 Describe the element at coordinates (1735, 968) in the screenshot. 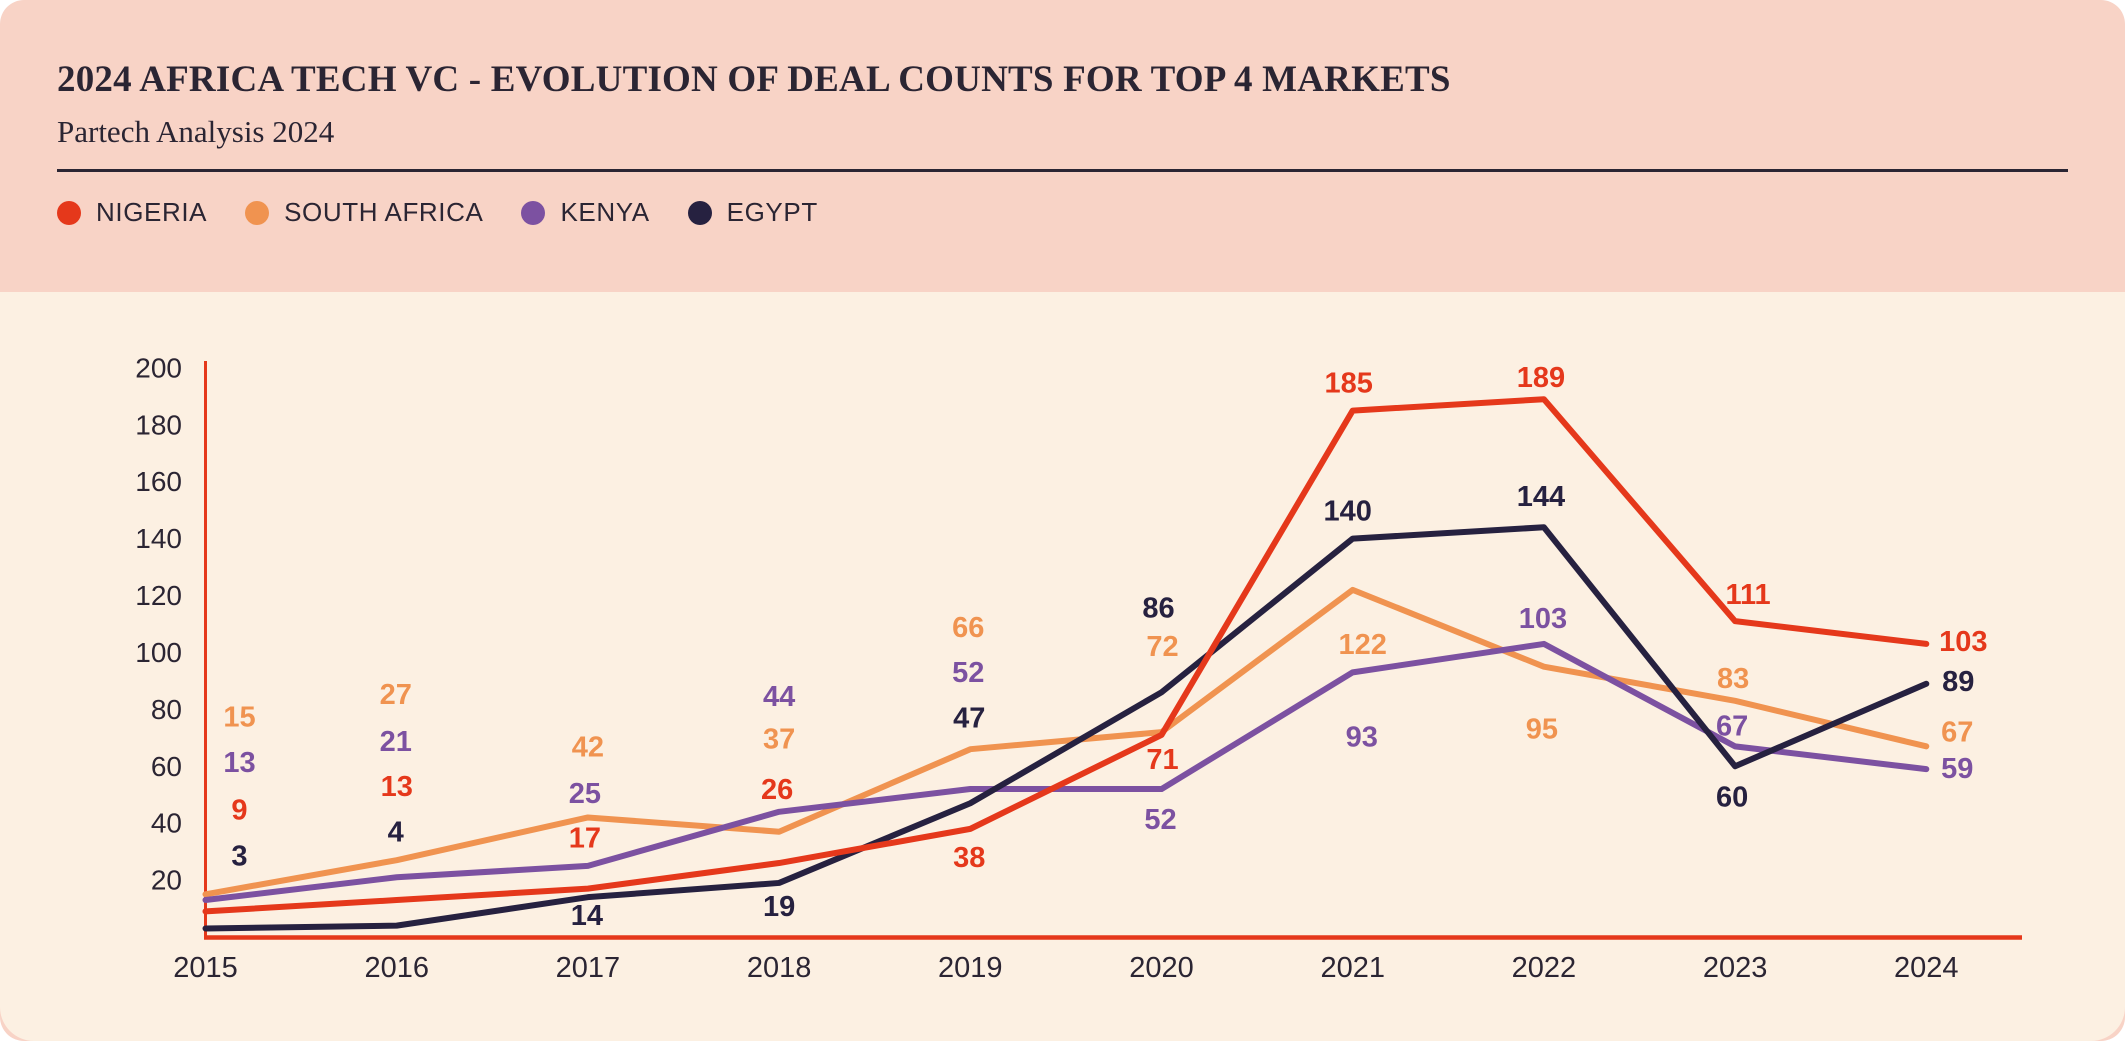

I see `x-tick-label: 2023` at that location.